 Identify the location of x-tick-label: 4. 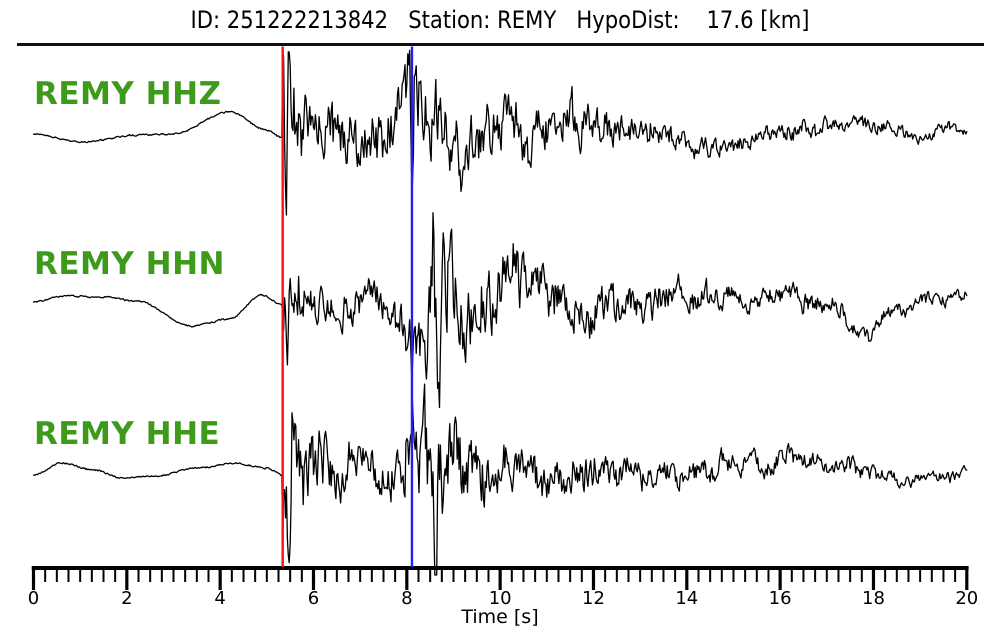
(219, 598).